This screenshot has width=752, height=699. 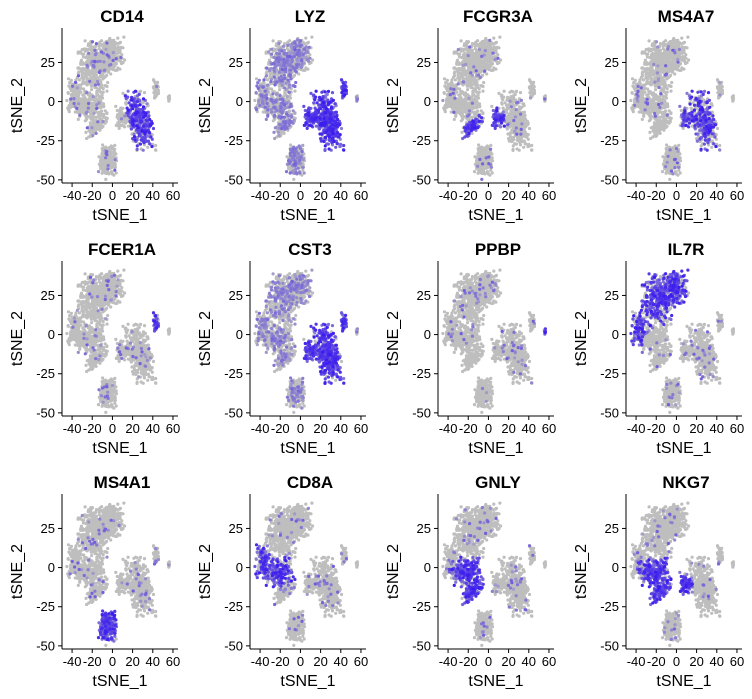 I want to click on x-tick-label: 40, so click(x=341, y=195).